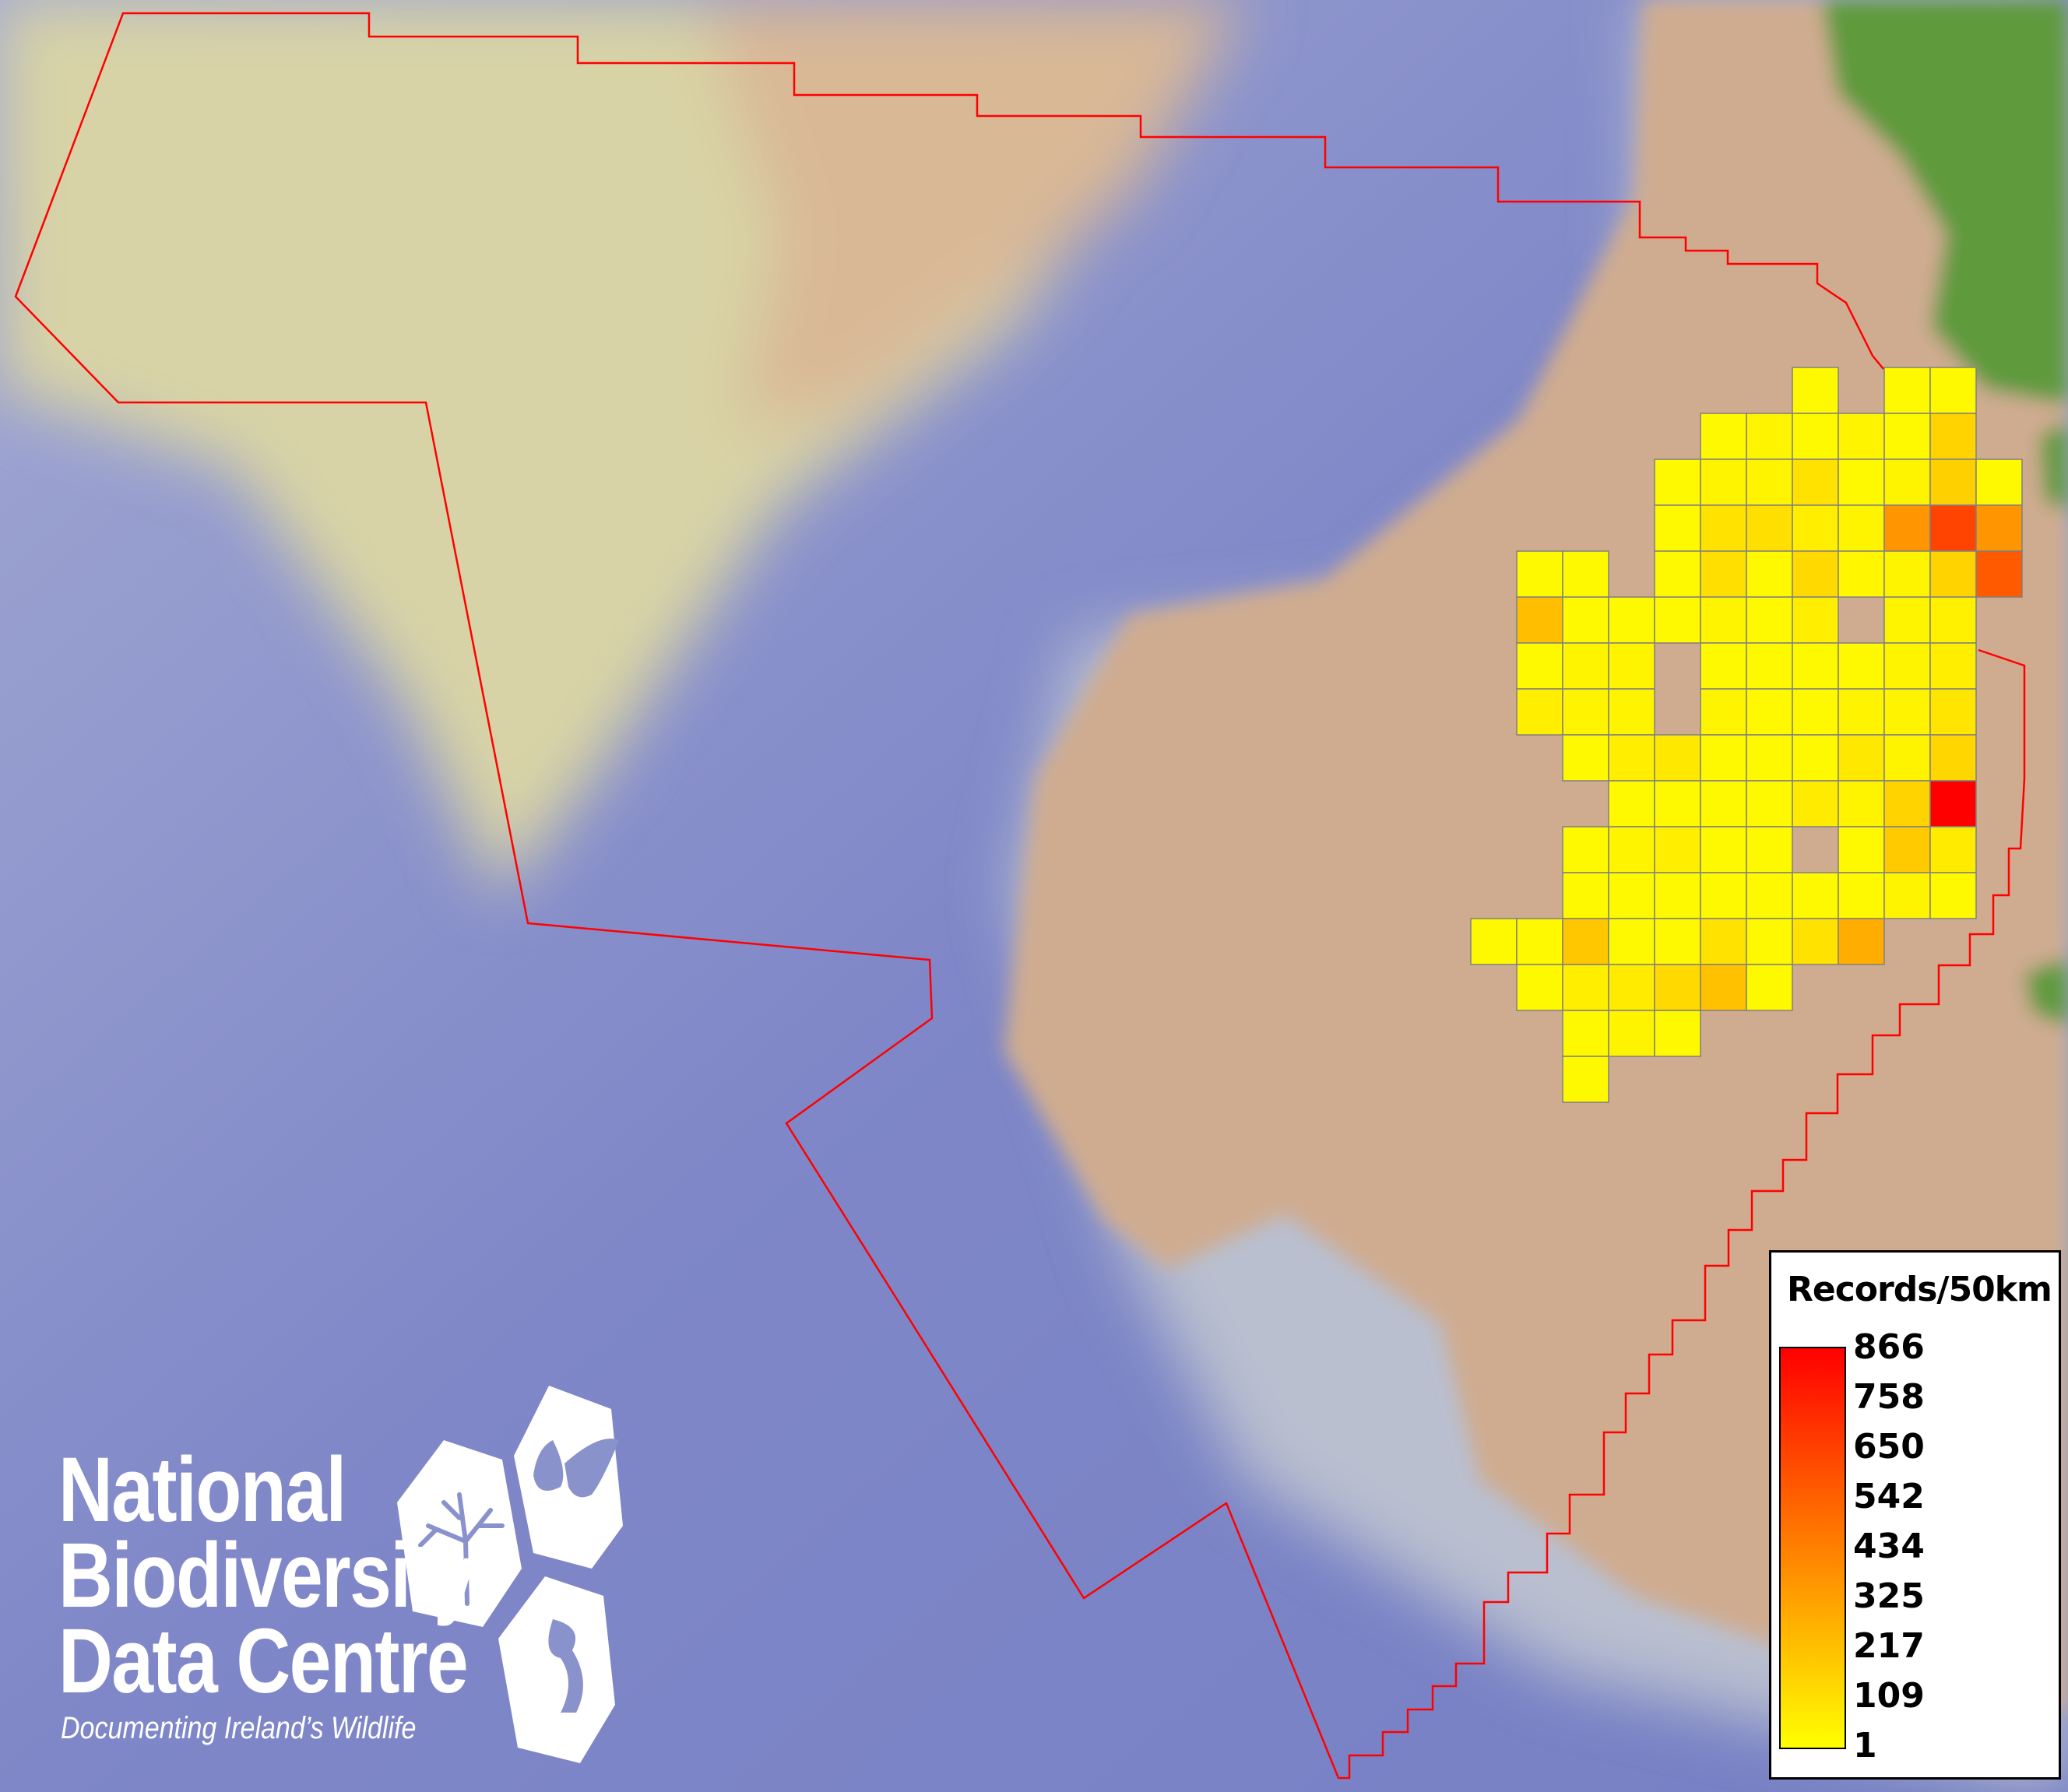 The width and height of the screenshot is (2068, 1792). I want to click on legend-label: 1, so click(1865, 1746).